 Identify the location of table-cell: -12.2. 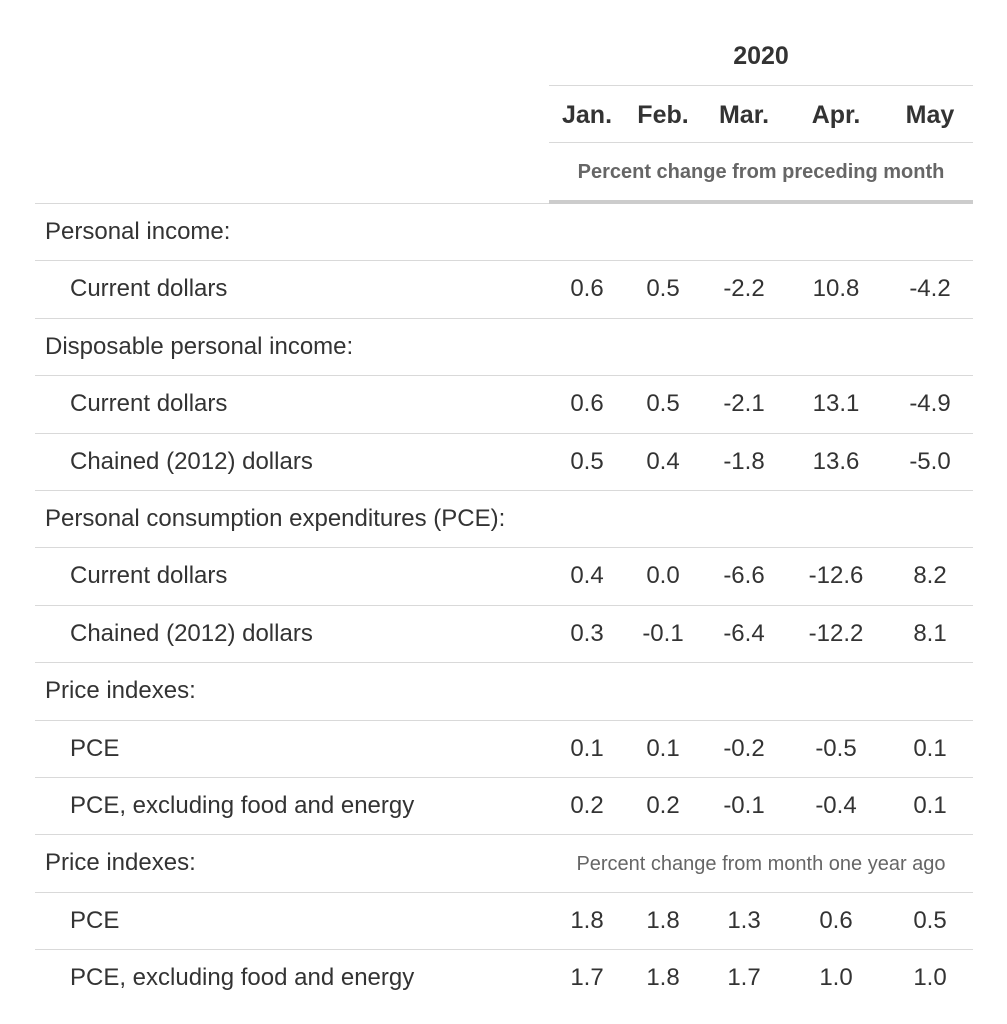
(836, 633).